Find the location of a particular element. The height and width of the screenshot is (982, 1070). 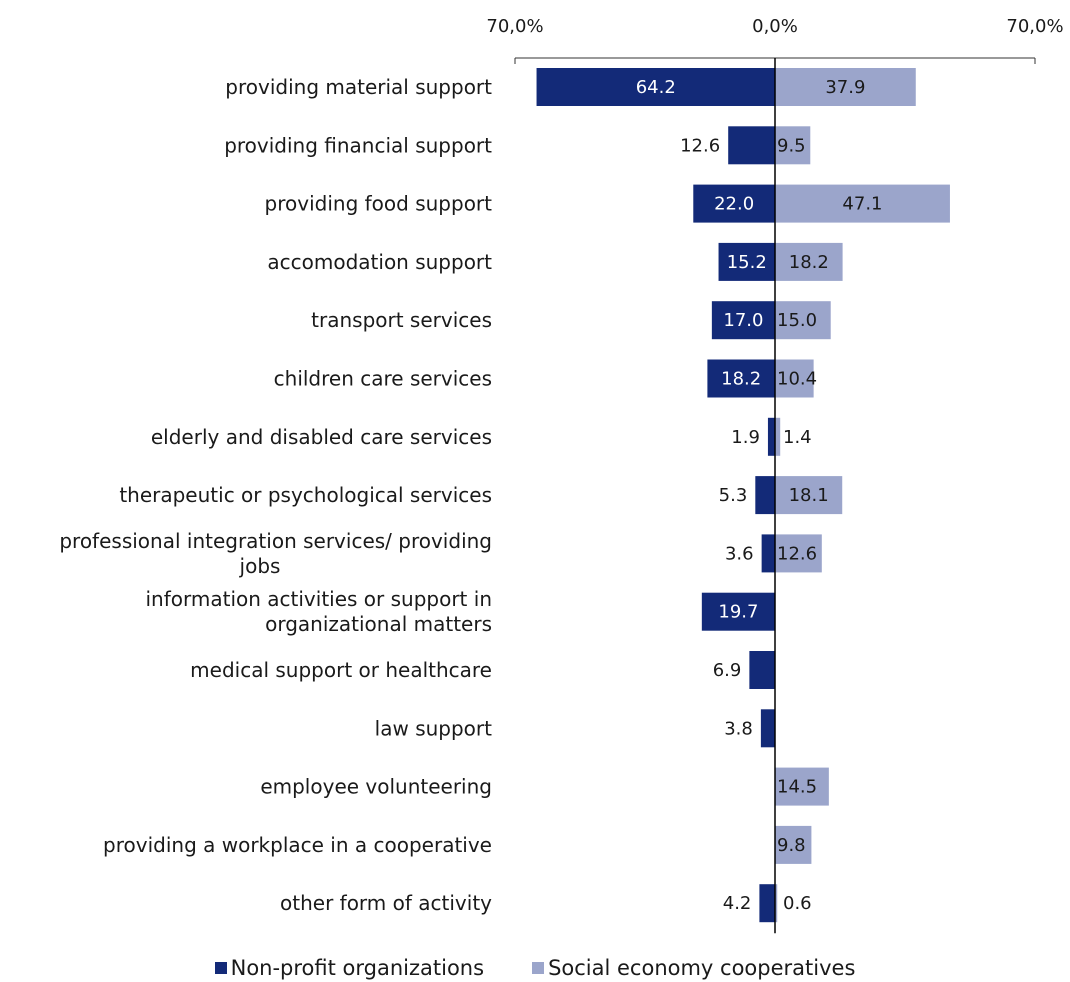

data-label-cooperatives: 12.6 is located at coordinates (797, 553).